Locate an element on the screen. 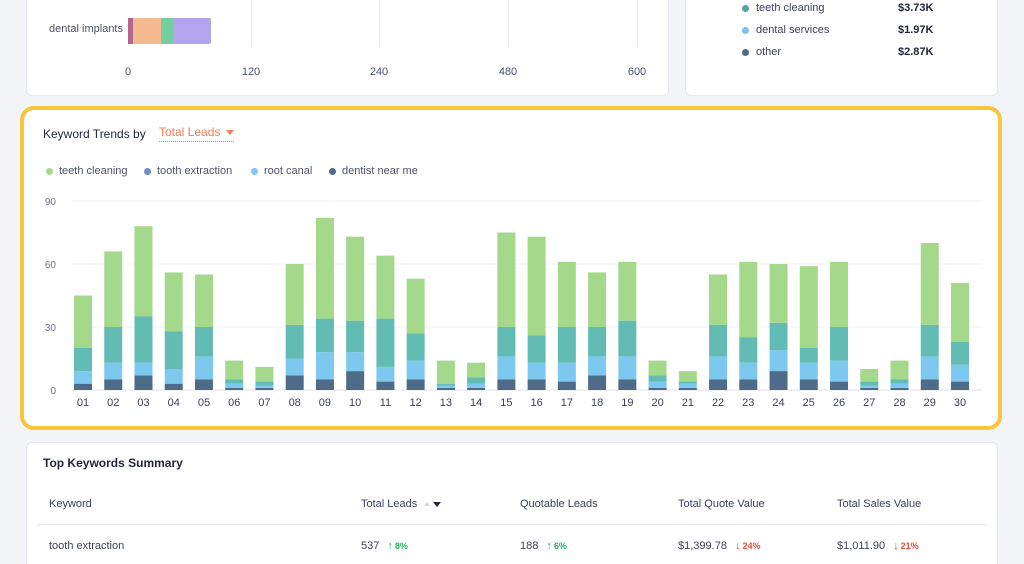 The image size is (1024, 564). column-header-total-sales-value: Total Sales Value is located at coordinates (879, 504).